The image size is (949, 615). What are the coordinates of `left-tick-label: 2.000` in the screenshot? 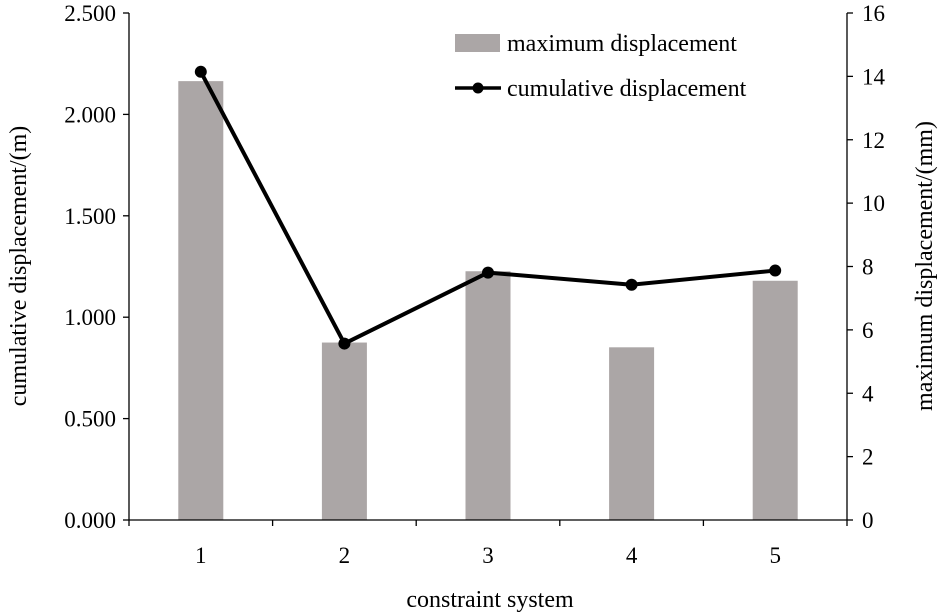 It's located at (90, 114).